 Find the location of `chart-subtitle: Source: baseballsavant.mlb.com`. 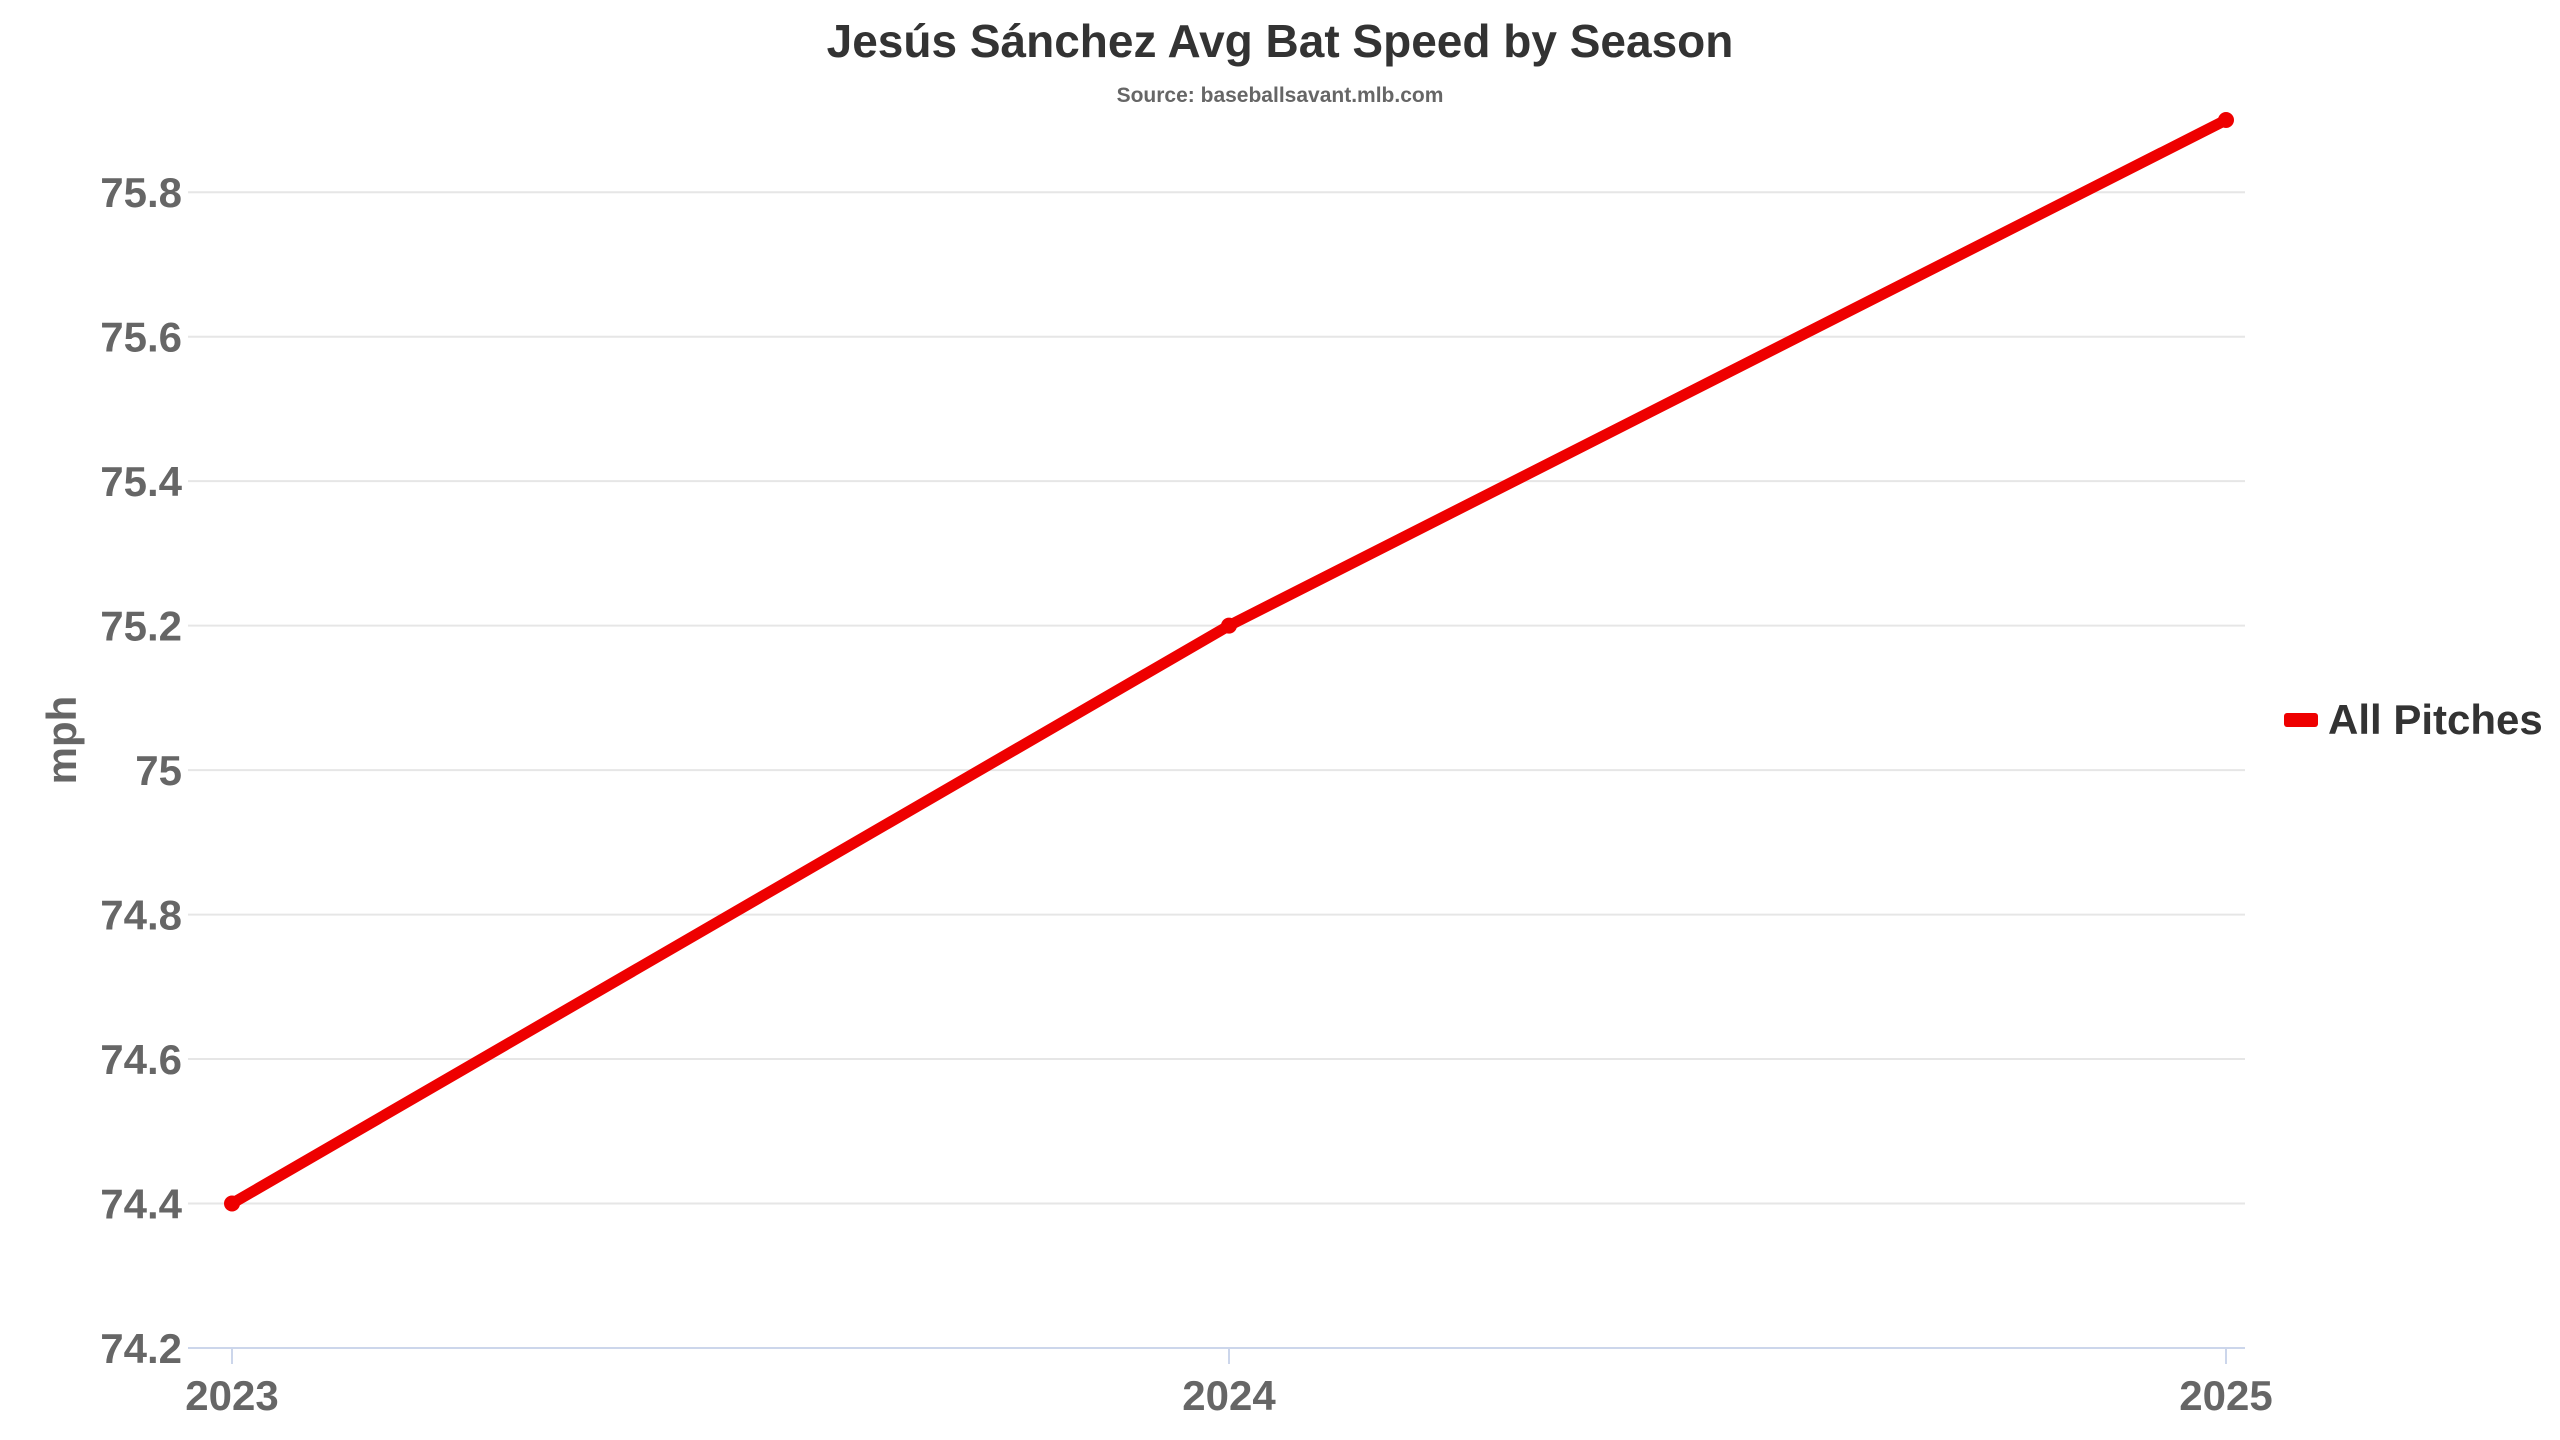

chart-subtitle: Source: baseballsavant.mlb.com is located at coordinates (1280, 95).